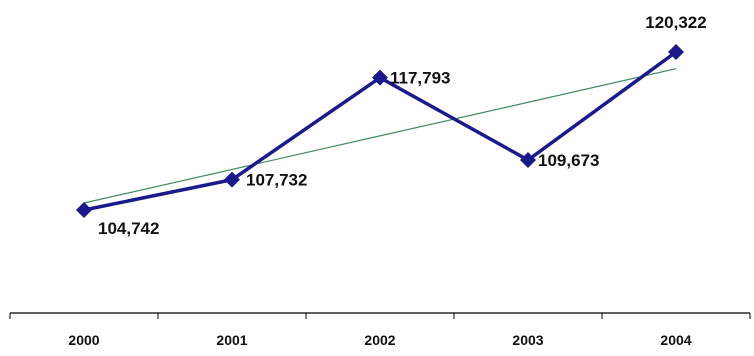 This screenshot has width=754, height=356. What do you see at coordinates (568, 160) in the screenshot?
I see `data-label: 109,673` at bounding box center [568, 160].